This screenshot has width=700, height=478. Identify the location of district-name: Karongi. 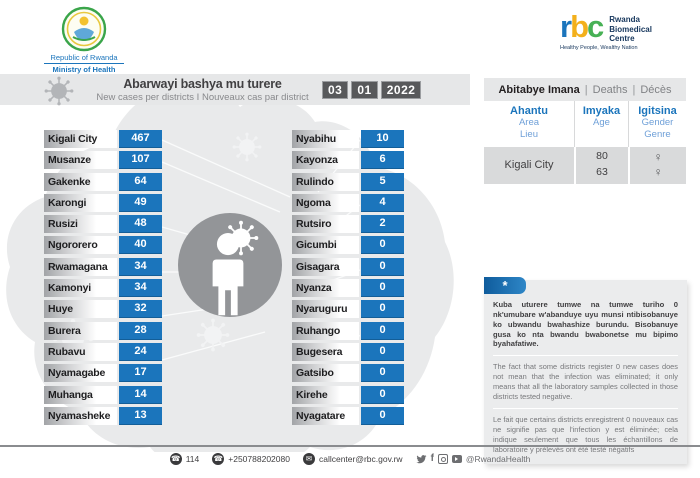
(80, 202).